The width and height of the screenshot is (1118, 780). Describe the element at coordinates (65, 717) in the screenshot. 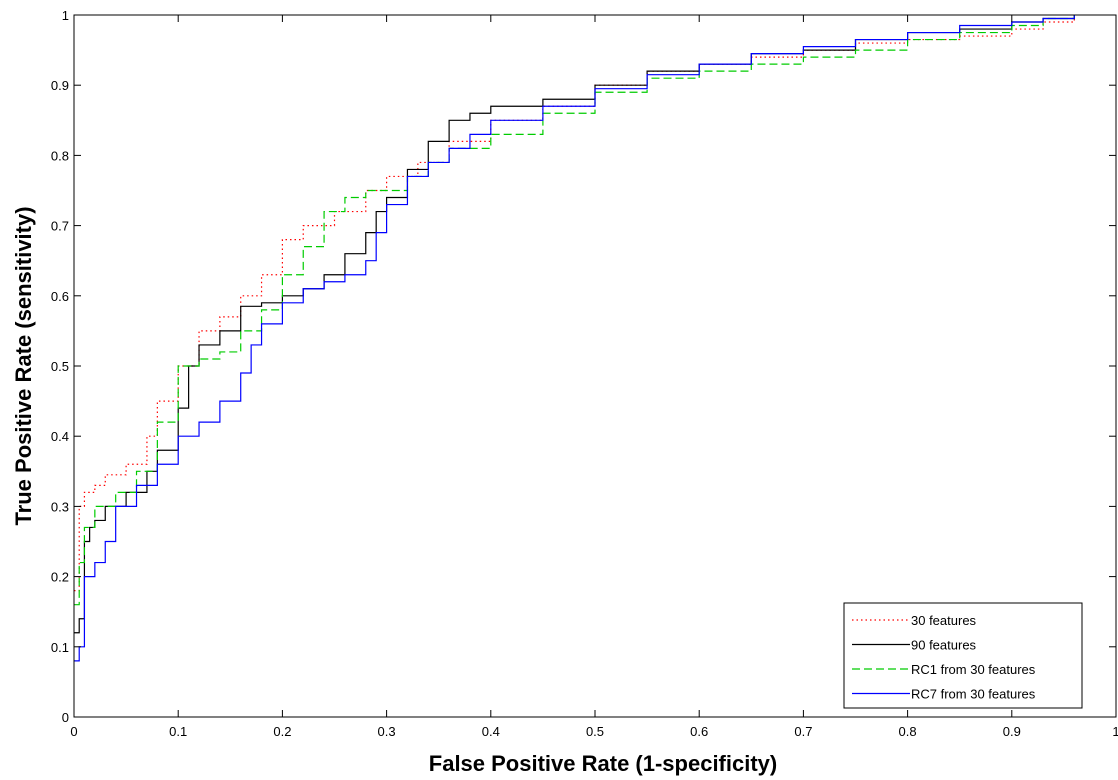

I see `y-tick-label: 0` at that location.